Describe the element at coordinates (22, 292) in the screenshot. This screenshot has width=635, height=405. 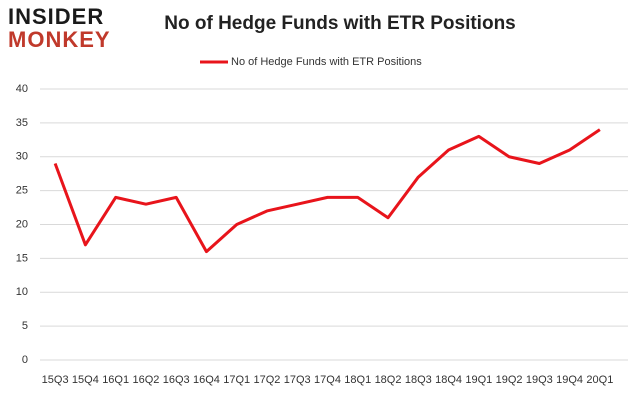
I see `y-tick-label: 10` at that location.